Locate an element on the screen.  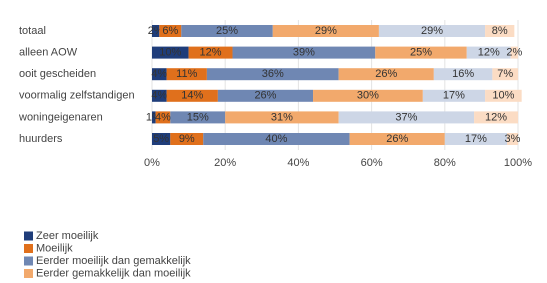
value-label: 11% is located at coordinates (186, 74).